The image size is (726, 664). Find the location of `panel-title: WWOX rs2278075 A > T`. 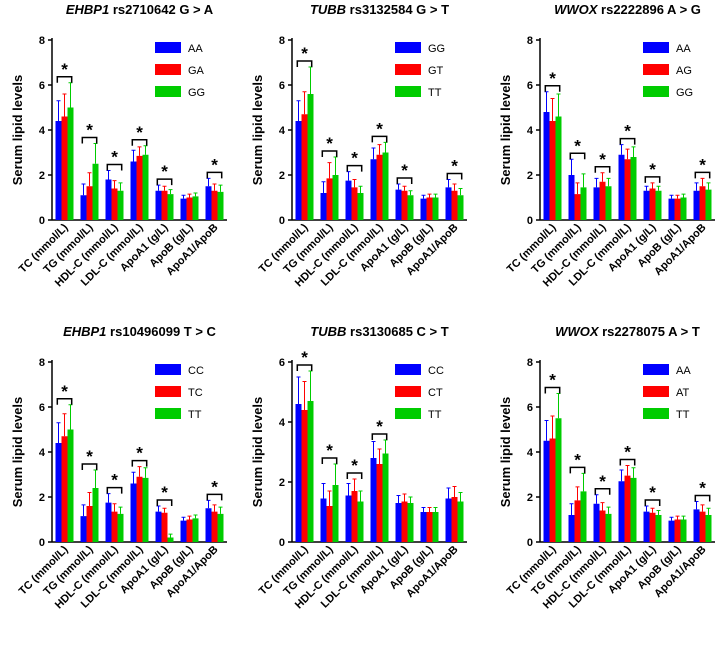

panel-title: WWOX rs2278075 A > T is located at coordinates (627, 331).